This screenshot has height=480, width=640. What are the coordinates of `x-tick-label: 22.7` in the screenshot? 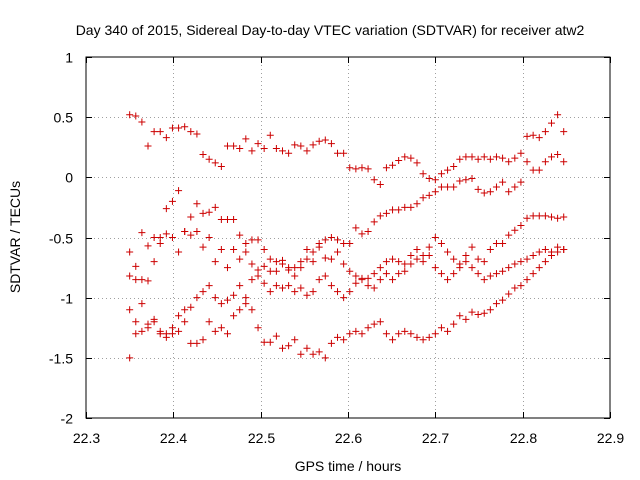 It's located at (435, 438).